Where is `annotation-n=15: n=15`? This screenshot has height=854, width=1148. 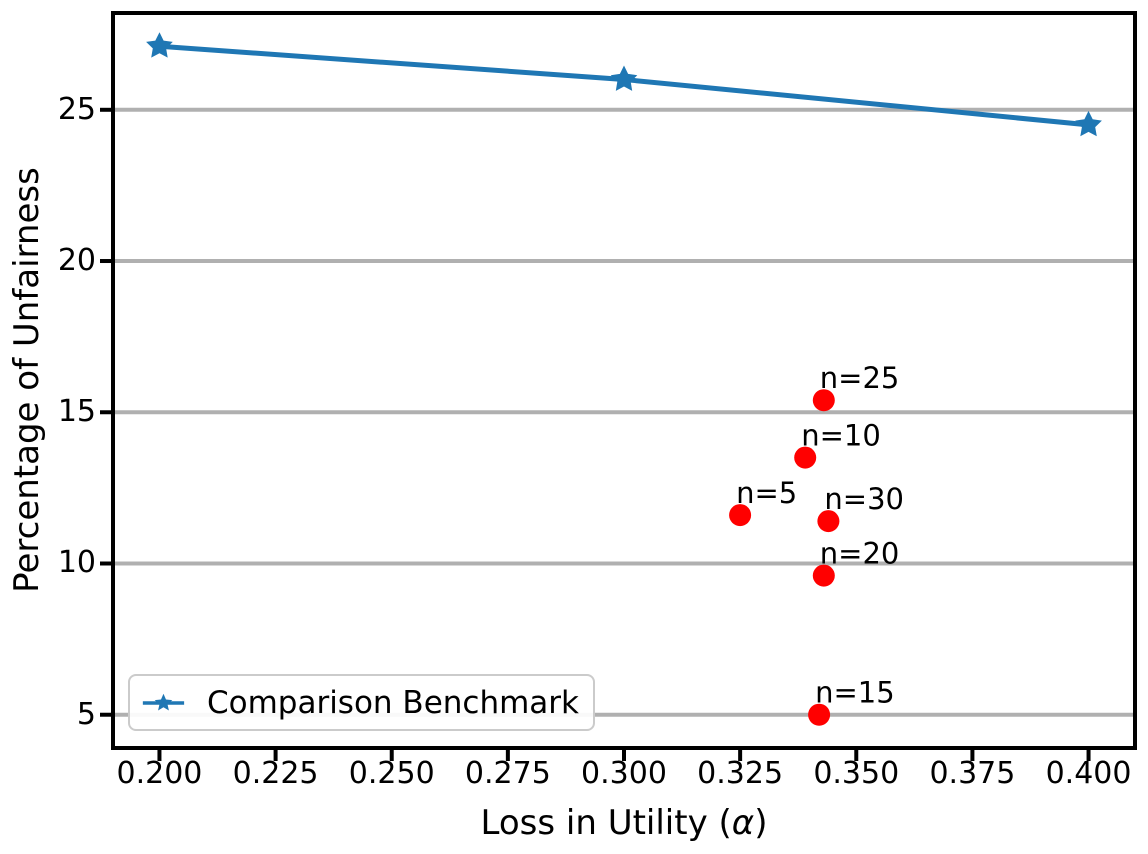 annotation-n=15: n=15 is located at coordinates (855, 693).